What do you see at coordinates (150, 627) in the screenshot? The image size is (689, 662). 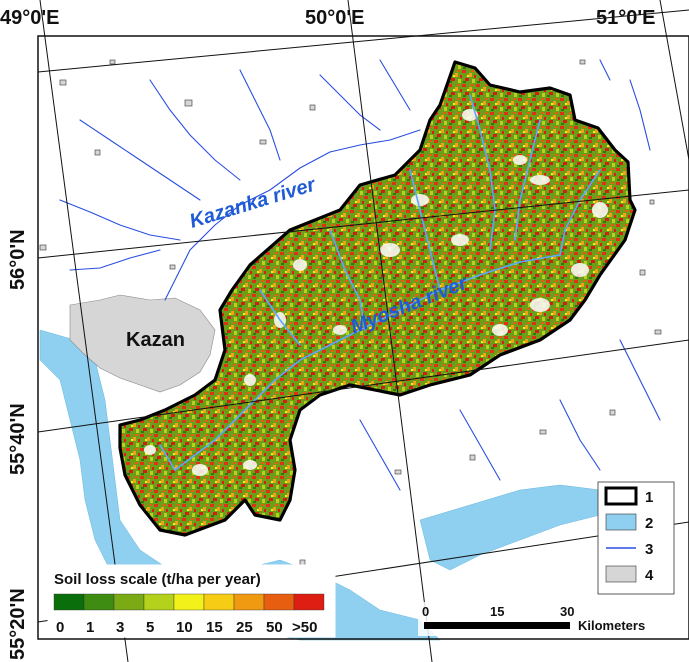 I see `soil-legend-class-3: 5` at bounding box center [150, 627].